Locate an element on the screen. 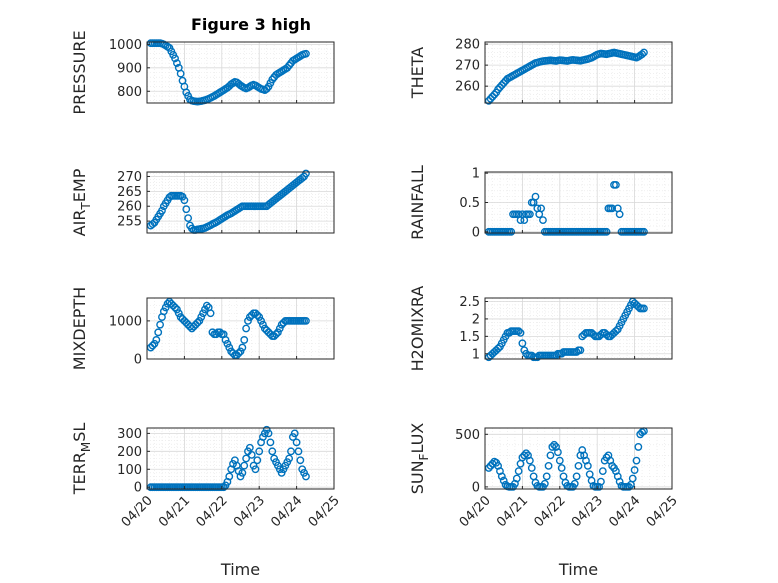 The height and width of the screenshot is (583, 778). x-tick-label: 04/25 is located at coordinates (324, 511).